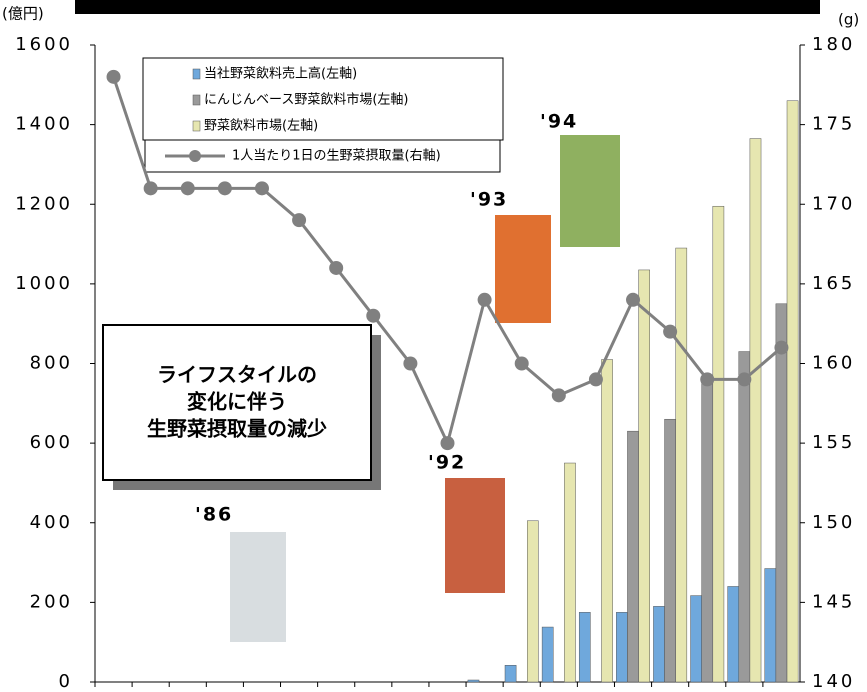 This screenshot has height=692, width=867. I want to click on y2-tick-label: 175, so click(833, 124).